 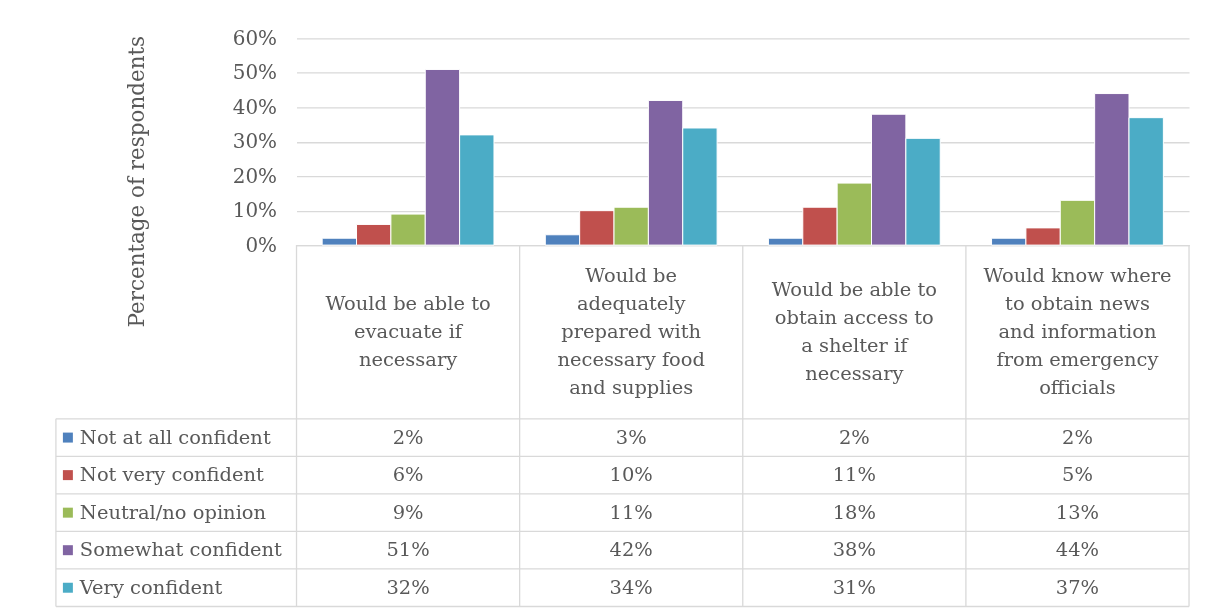 I want to click on data-label: 34%, so click(x=631, y=587).